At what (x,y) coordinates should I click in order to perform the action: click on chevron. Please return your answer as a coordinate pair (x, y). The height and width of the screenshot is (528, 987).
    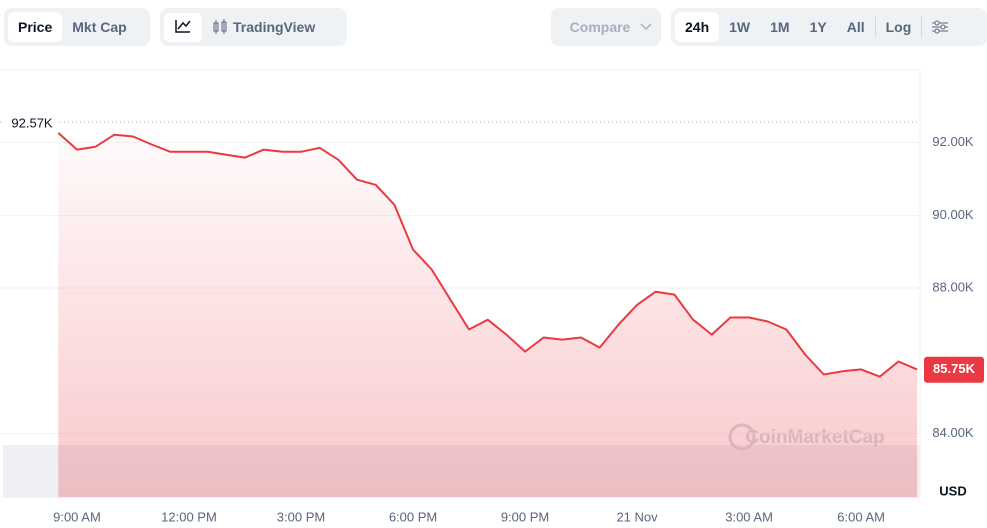
    Looking at the image, I should click on (646, 27).